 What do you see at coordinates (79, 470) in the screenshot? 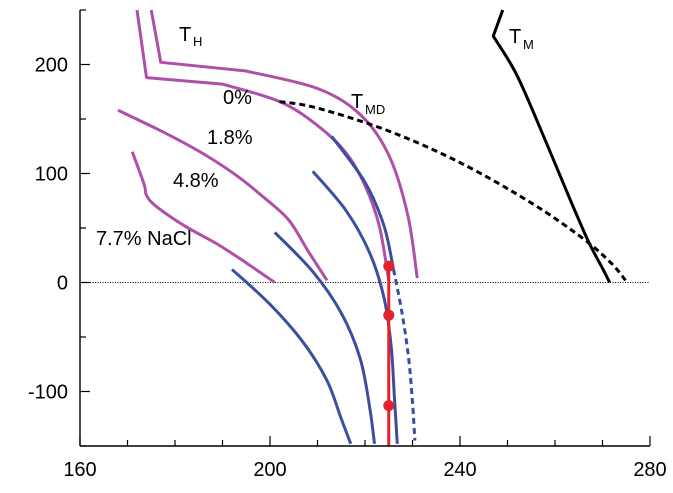
I see `x-tick-label: 160` at bounding box center [79, 470].